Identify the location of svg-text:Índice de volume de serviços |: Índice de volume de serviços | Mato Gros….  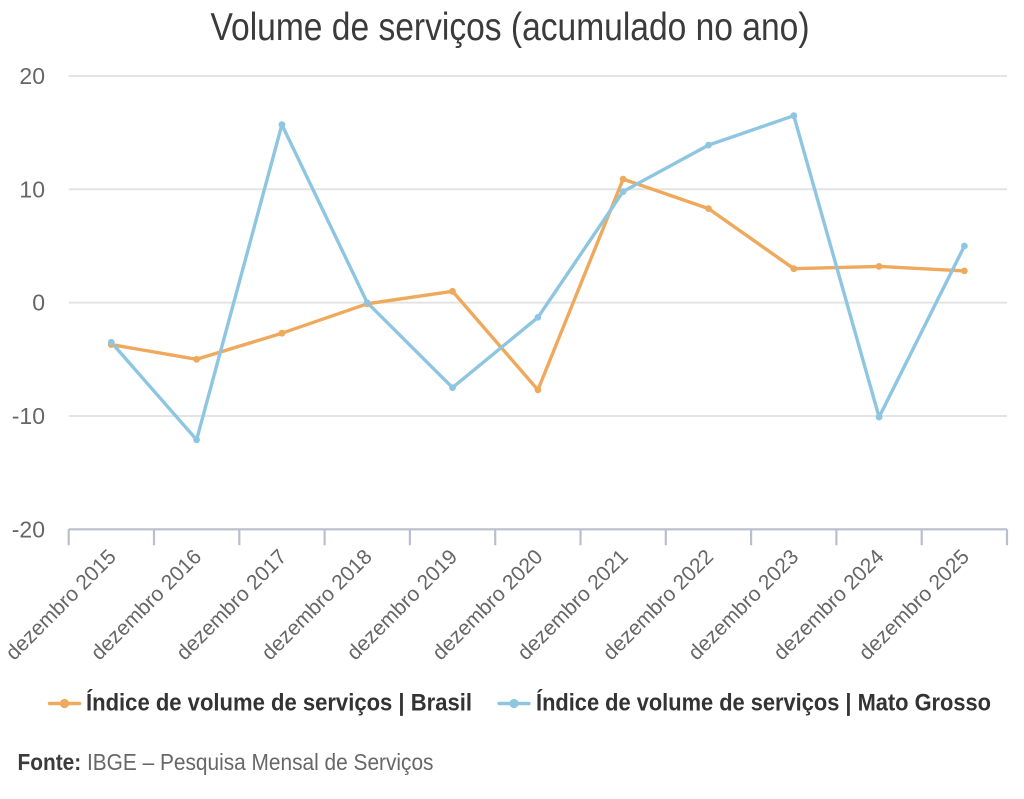
(763, 703).